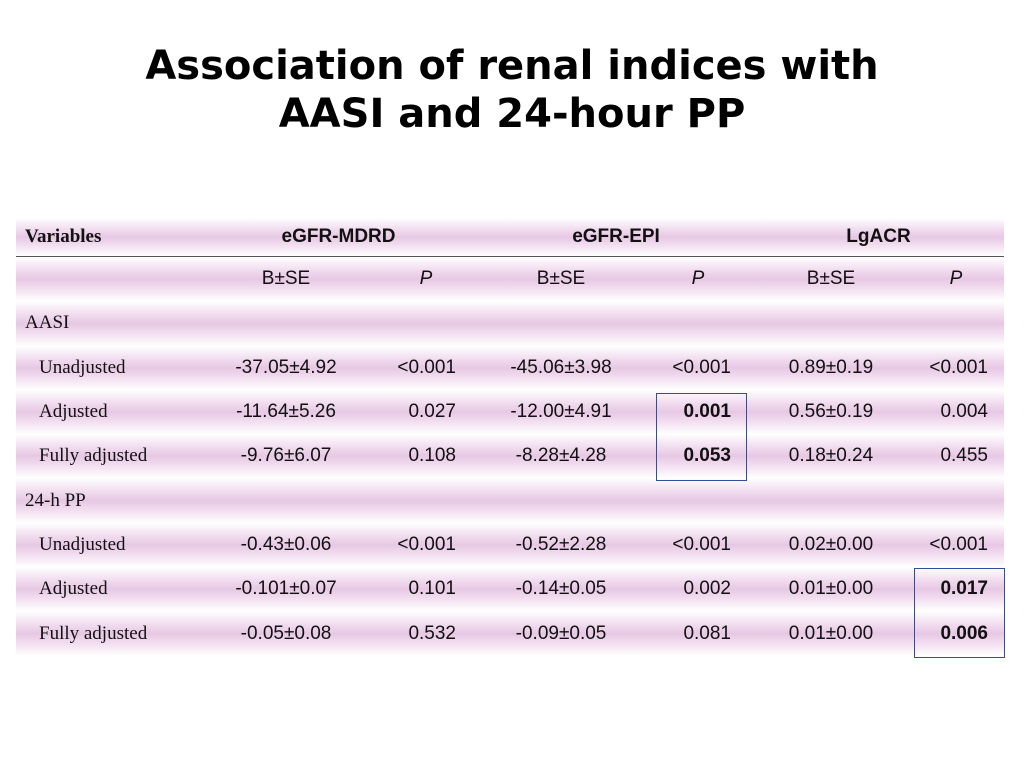  What do you see at coordinates (510, 500) in the screenshot?
I see `section-row-24h-pp: 24-h PP` at bounding box center [510, 500].